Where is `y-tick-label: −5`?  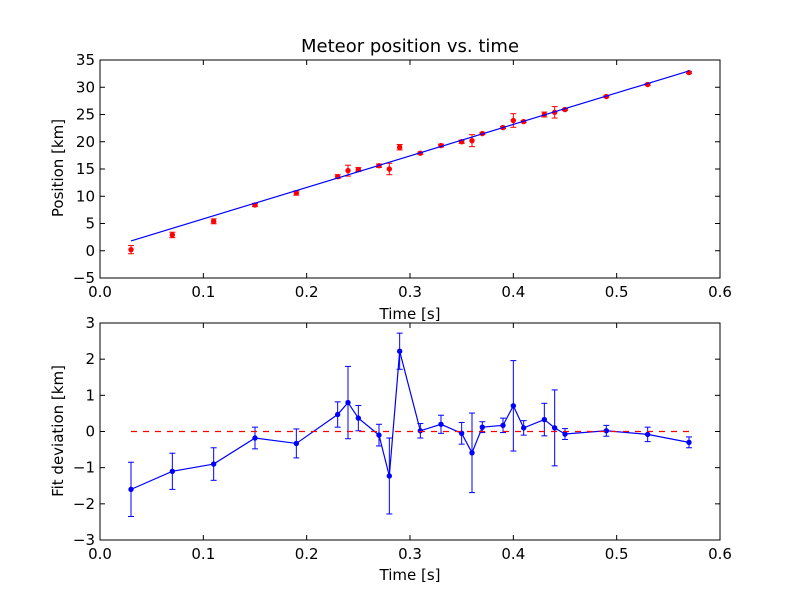 y-tick-label: −5 is located at coordinates (84, 278).